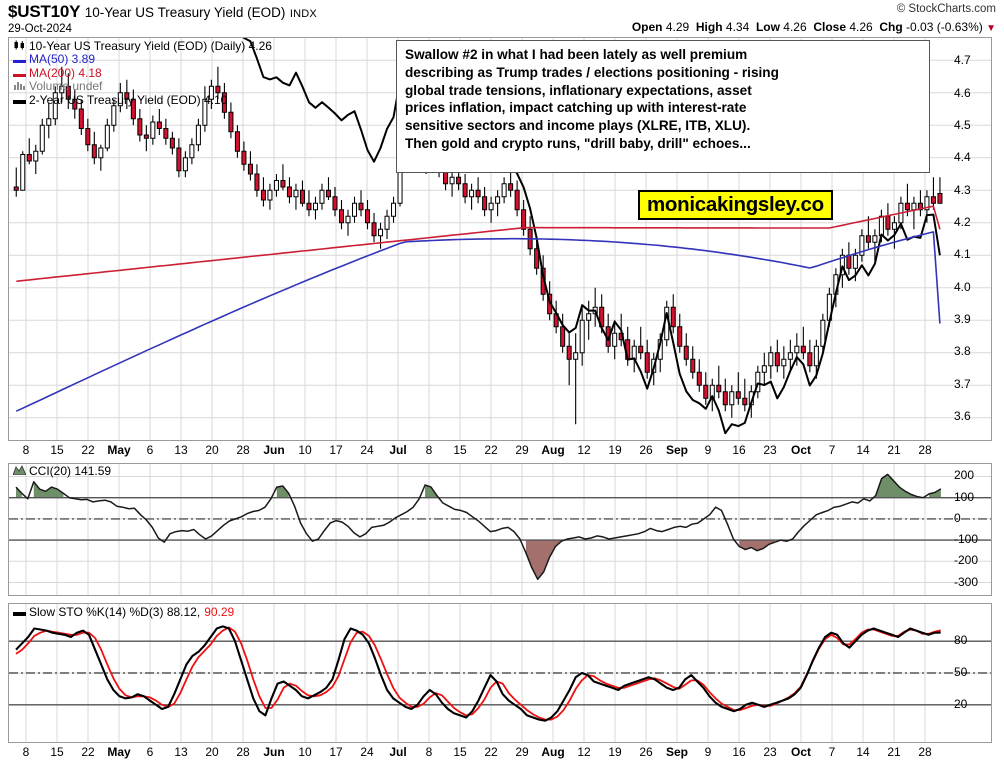 Image resolution: width=1004 pixels, height=766 pixels. What do you see at coordinates (973, 239) in the screenshot?
I see `price-y-axis: 4.7 4.6 4.5 4.4 4.3 4.2 4.1 4.0 3.9 3.8 3.7 3.6` at bounding box center [973, 239].